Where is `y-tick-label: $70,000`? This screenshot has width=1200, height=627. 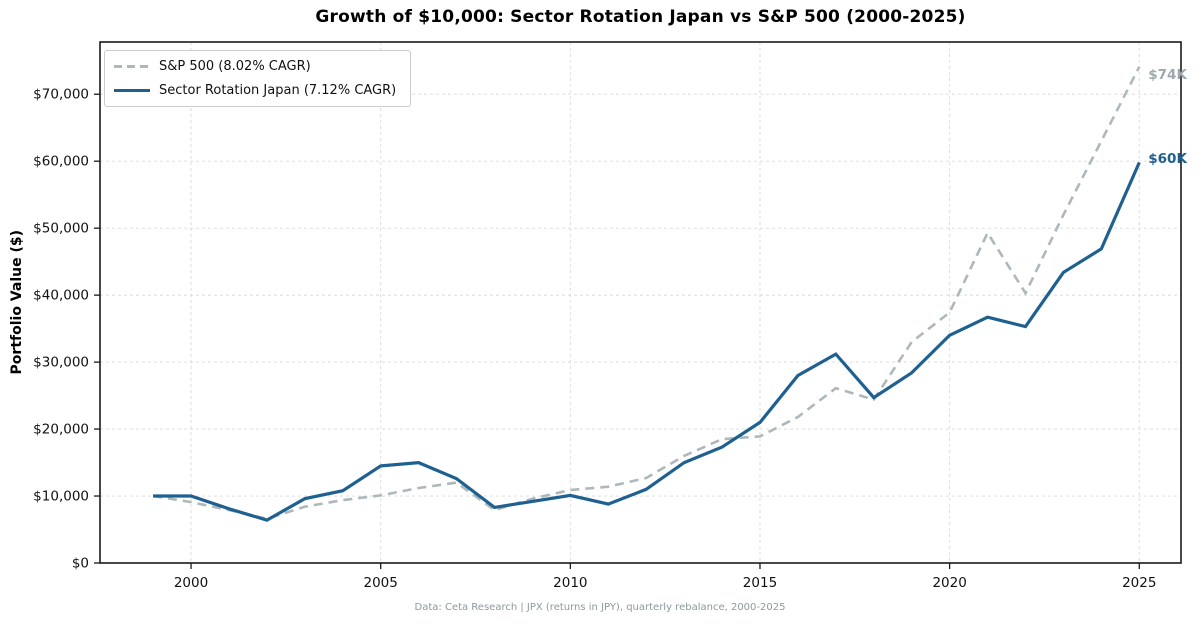
y-tick-label: $70,000 is located at coordinates (61, 95).